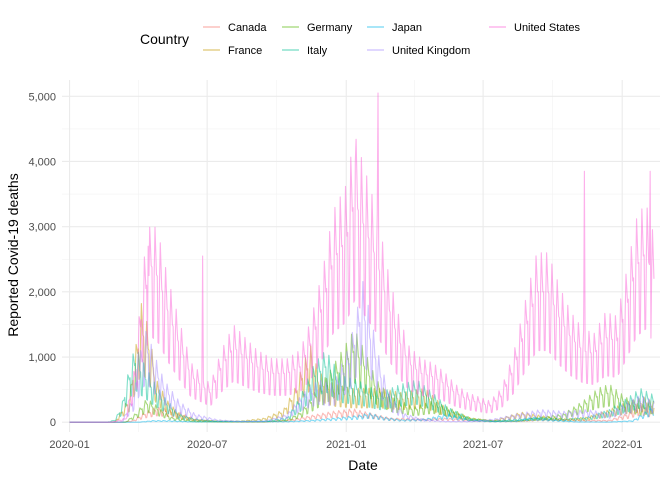 The height and width of the screenshot is (480, 672). I want to click on y-axis-title: Reported Covid-19 deaths, so click(13, 254).